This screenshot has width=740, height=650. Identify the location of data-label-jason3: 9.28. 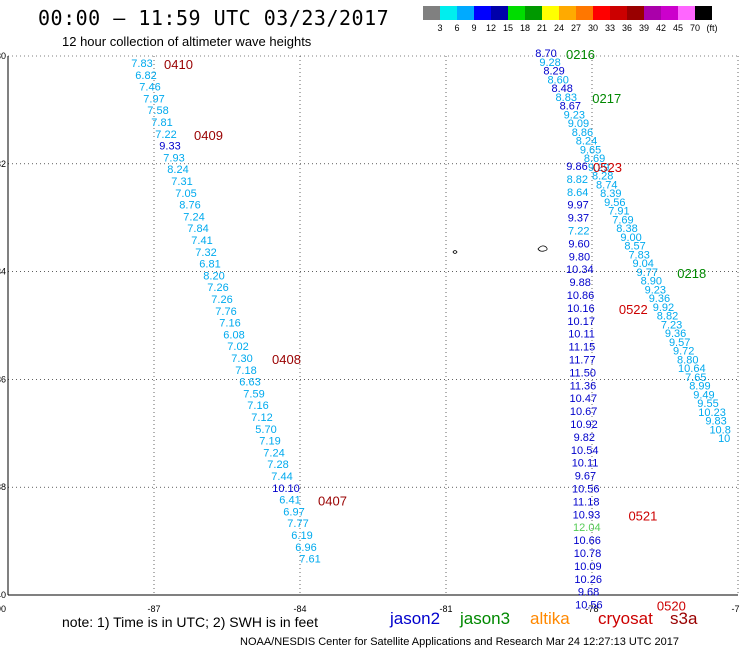
(549, 63).